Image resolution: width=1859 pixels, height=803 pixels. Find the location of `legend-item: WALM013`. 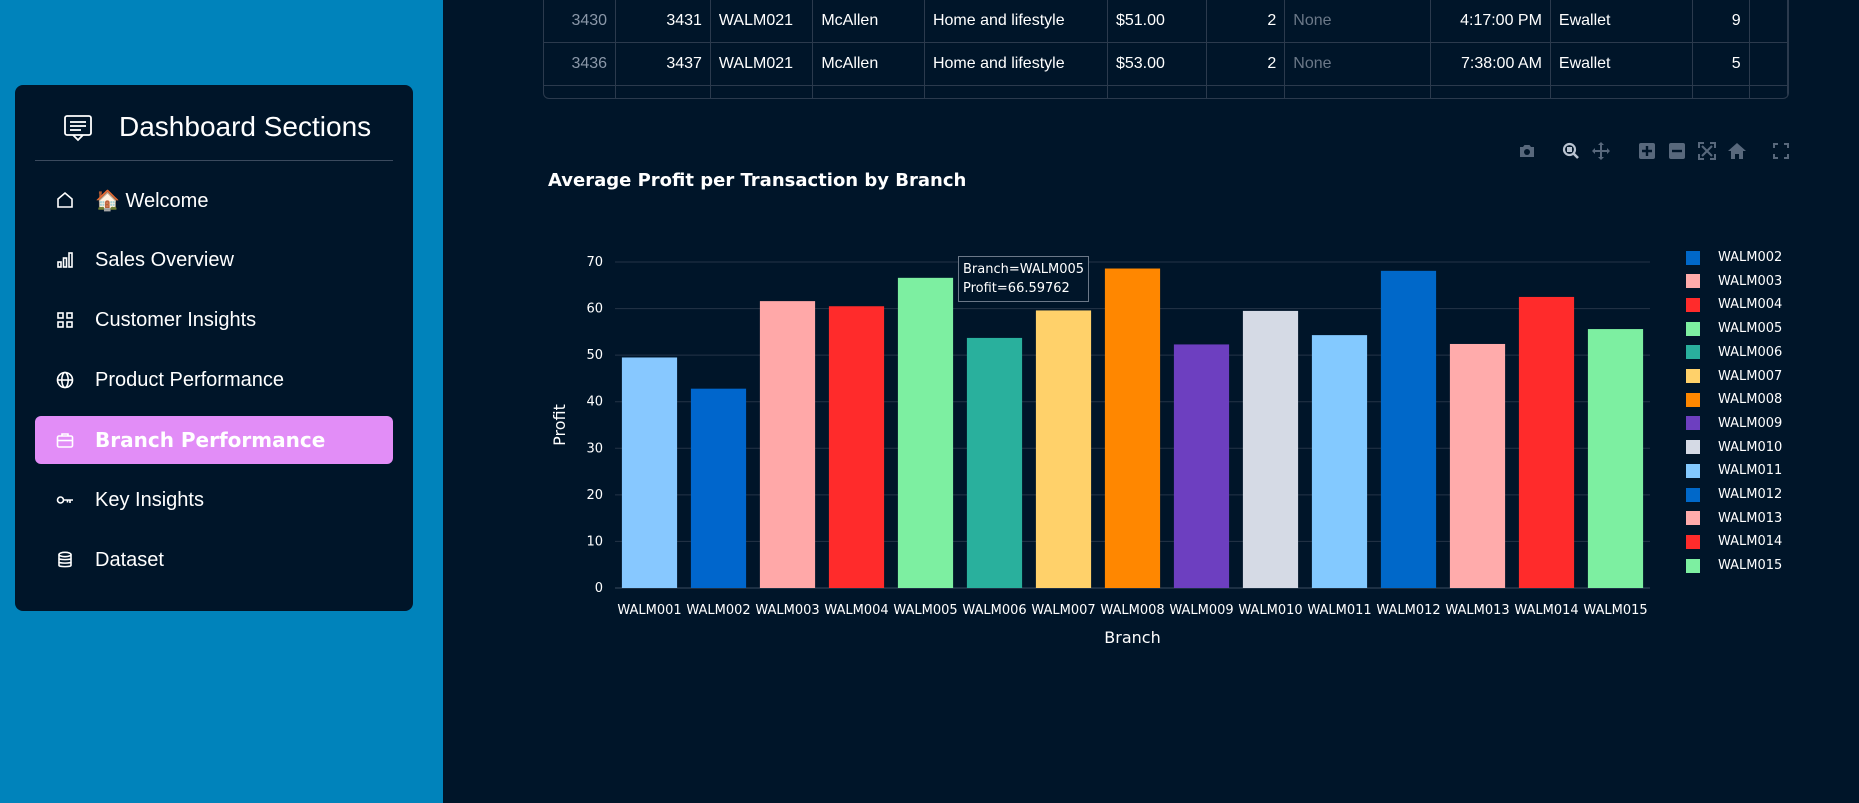

legend-item: WALM013 is located at coordinates (1734, 518).